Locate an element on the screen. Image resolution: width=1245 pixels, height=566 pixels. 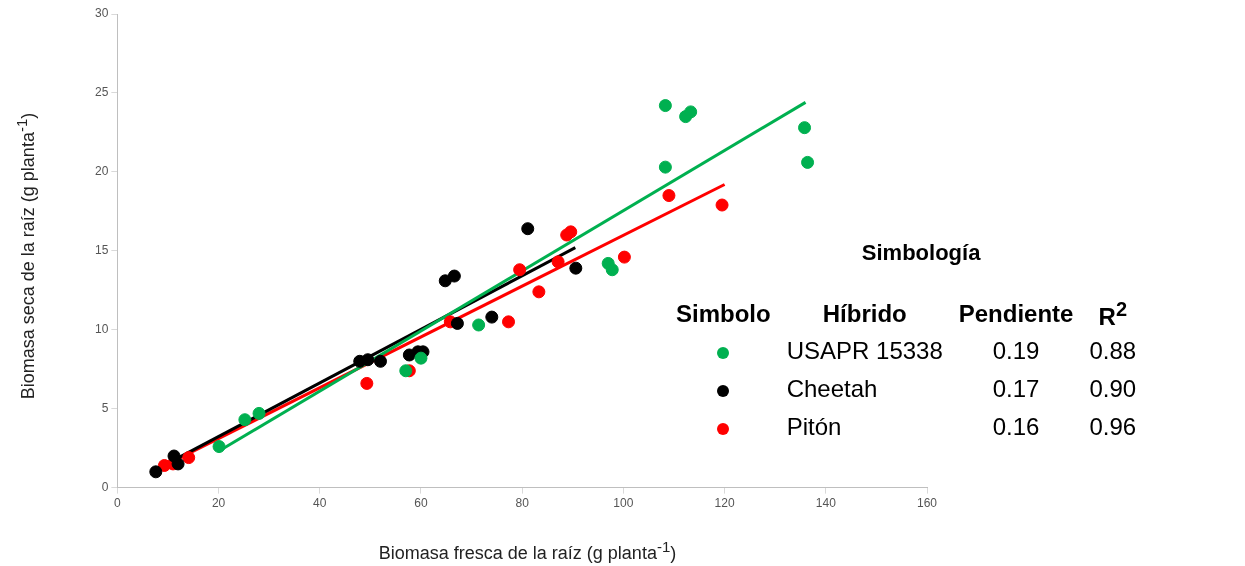
x-tick-label: 40 is located at coordinates (320, 503).